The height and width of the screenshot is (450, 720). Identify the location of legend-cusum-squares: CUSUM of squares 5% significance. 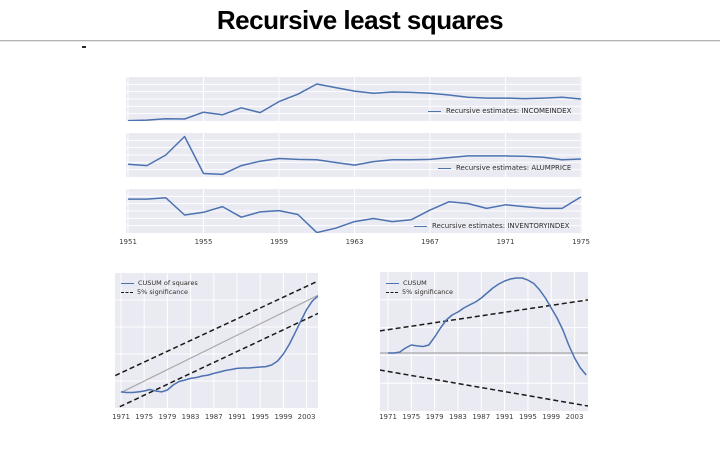
(159, 288).